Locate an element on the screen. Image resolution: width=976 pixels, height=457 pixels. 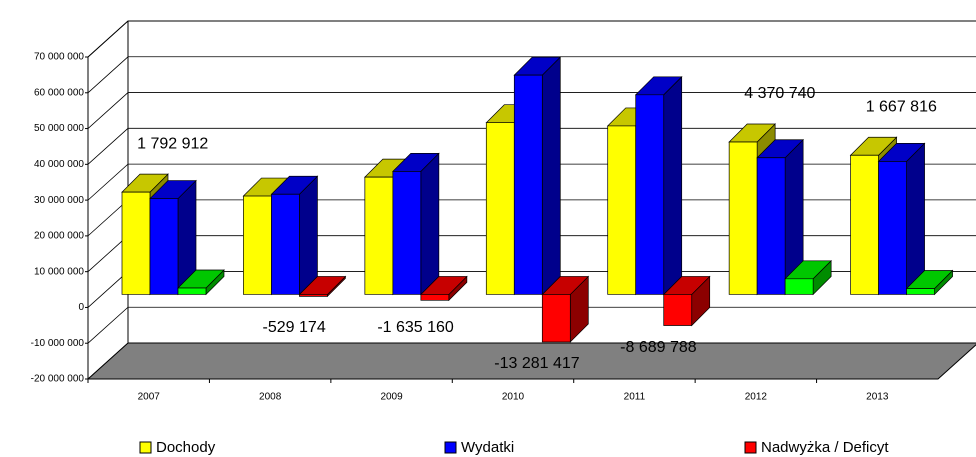
x-tick-label: 2008 is located at coordinates (270, 397).